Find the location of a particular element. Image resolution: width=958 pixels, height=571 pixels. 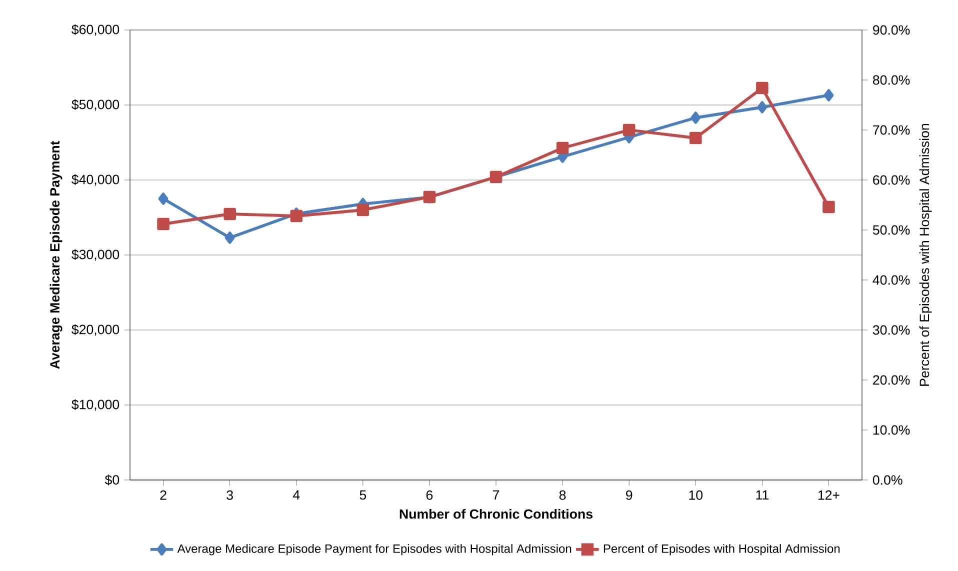

y-tick-label: $30,000 is located at coordinates (96, 255).